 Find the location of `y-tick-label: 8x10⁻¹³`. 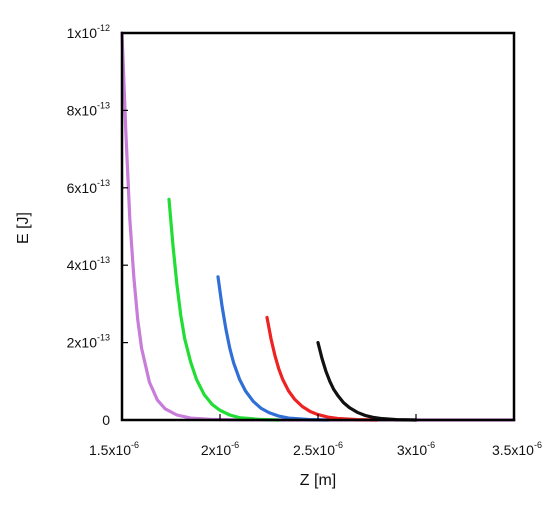

y-tick-label: 8x10⁻¹³ is located at coordinates (88, 109).